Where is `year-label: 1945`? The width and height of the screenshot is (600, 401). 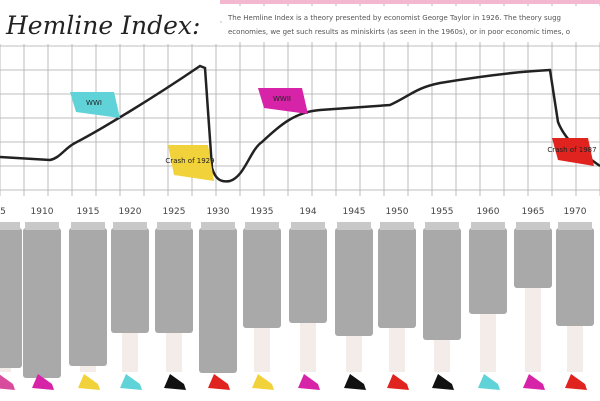 year-label: 1945 is located at coordinates (354, 212).